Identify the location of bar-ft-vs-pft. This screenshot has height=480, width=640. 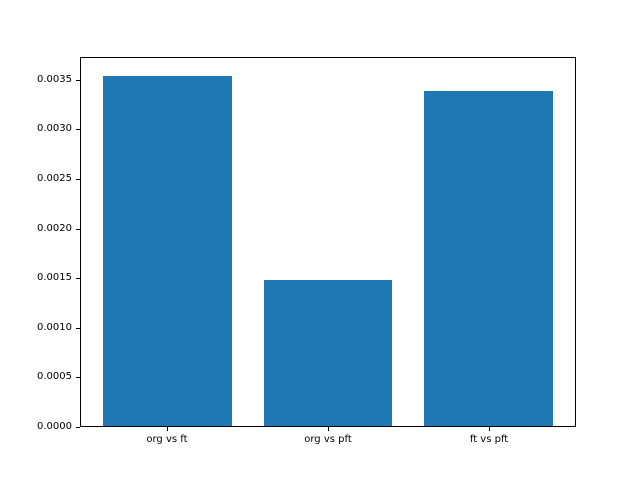
(488, 258).